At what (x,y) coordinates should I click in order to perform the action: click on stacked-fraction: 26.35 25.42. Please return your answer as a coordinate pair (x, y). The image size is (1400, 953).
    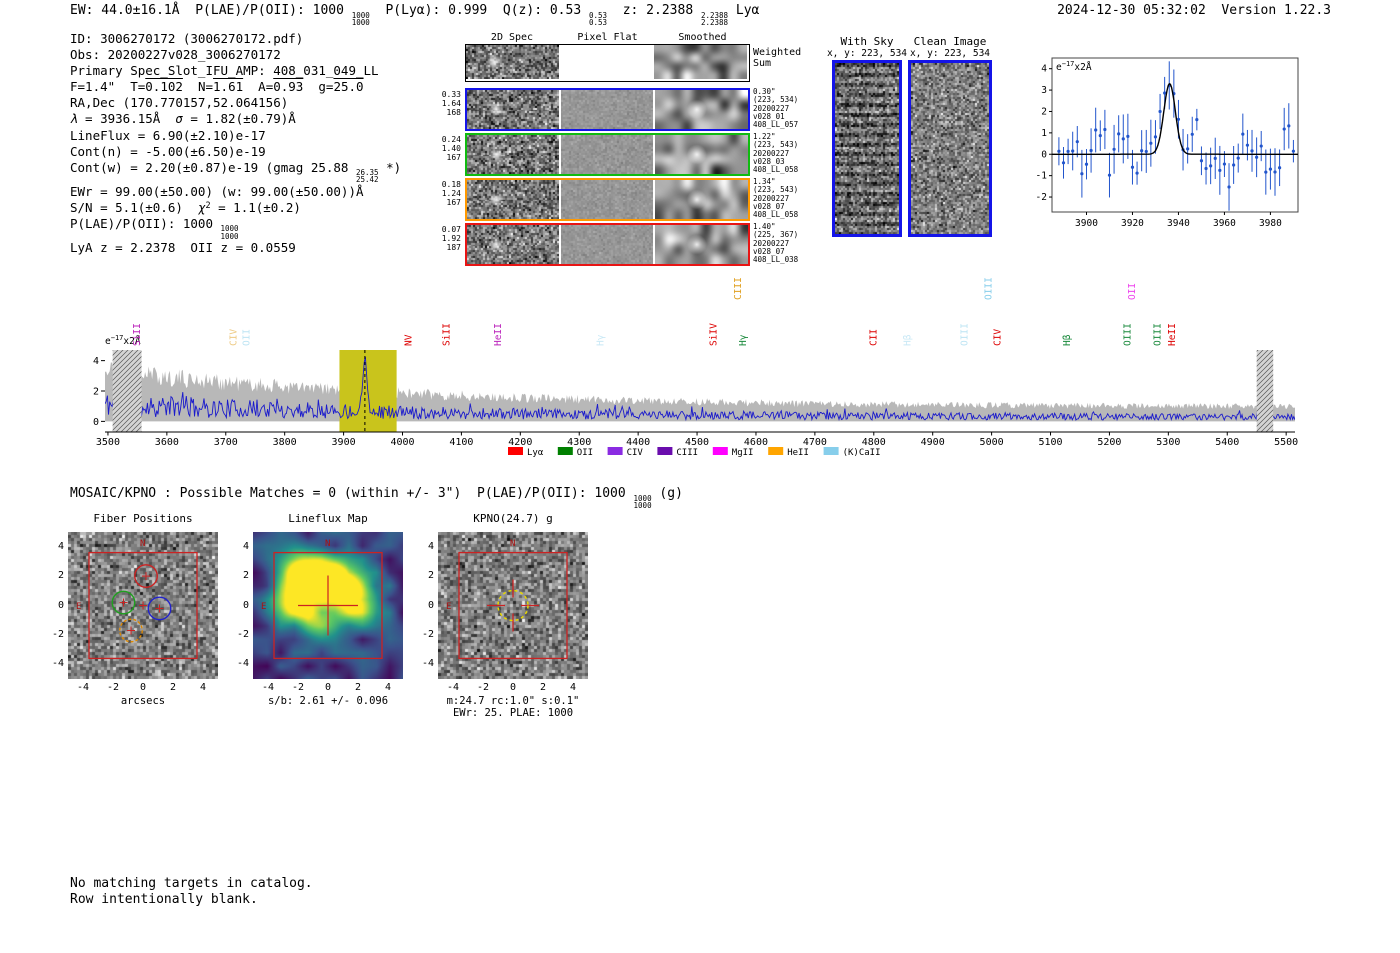
    Looking at the image, I should click on (367, 176).